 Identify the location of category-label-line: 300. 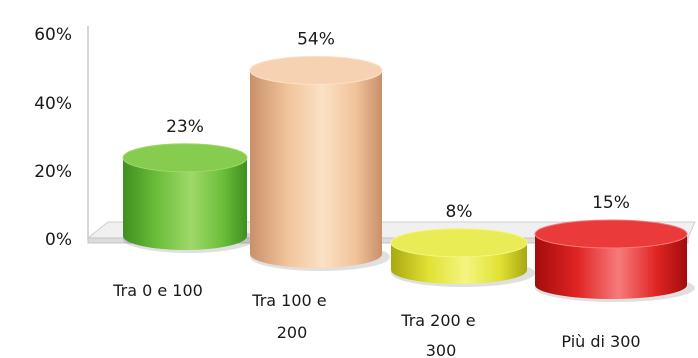
(441, 349).